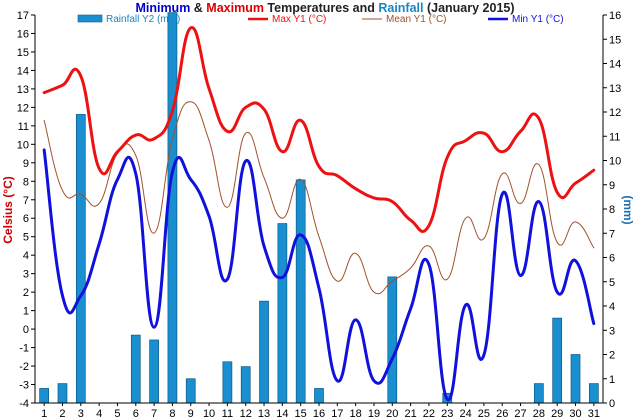  I want to click on y-left-tick-label: 15, so click(23, 53).